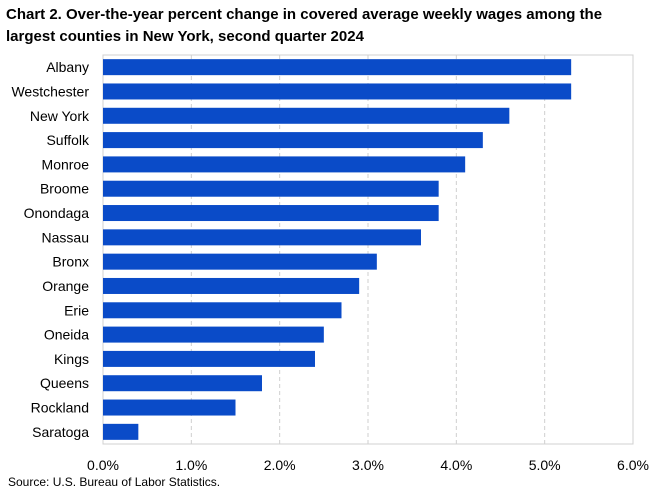 Image resolution: width=660 pixels, height=492 pixels. What do you see at coordinates (64, 189) in the screenshot?
I see `category-label: Broome` at bounding box center [64, 189].